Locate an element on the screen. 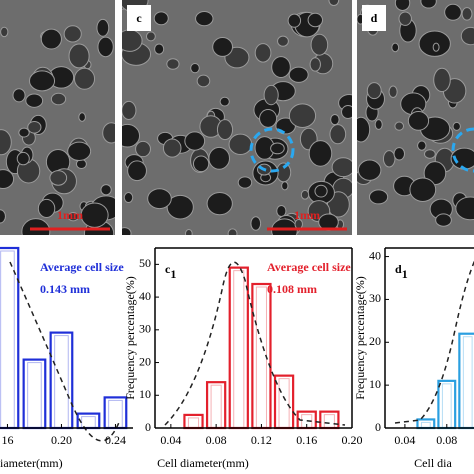 Image resolution: width=474 pixels, height=474 pixels. highlight-circle is located at coordinates (272, 150).